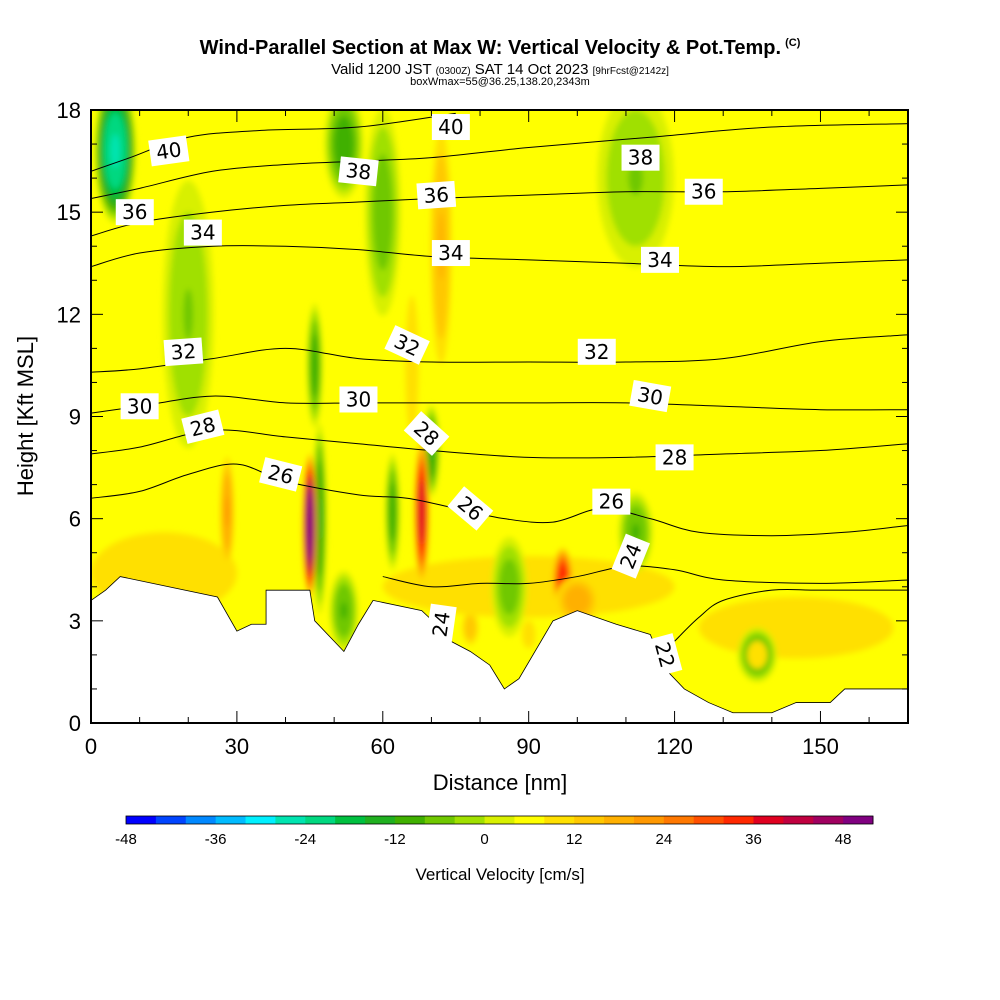 Image resolution: width=1000 pixels, height=1000 pixels. Describe the element at coordinates (674, 746) in the screenshot. I see `x-tick-label: 120` at that location.